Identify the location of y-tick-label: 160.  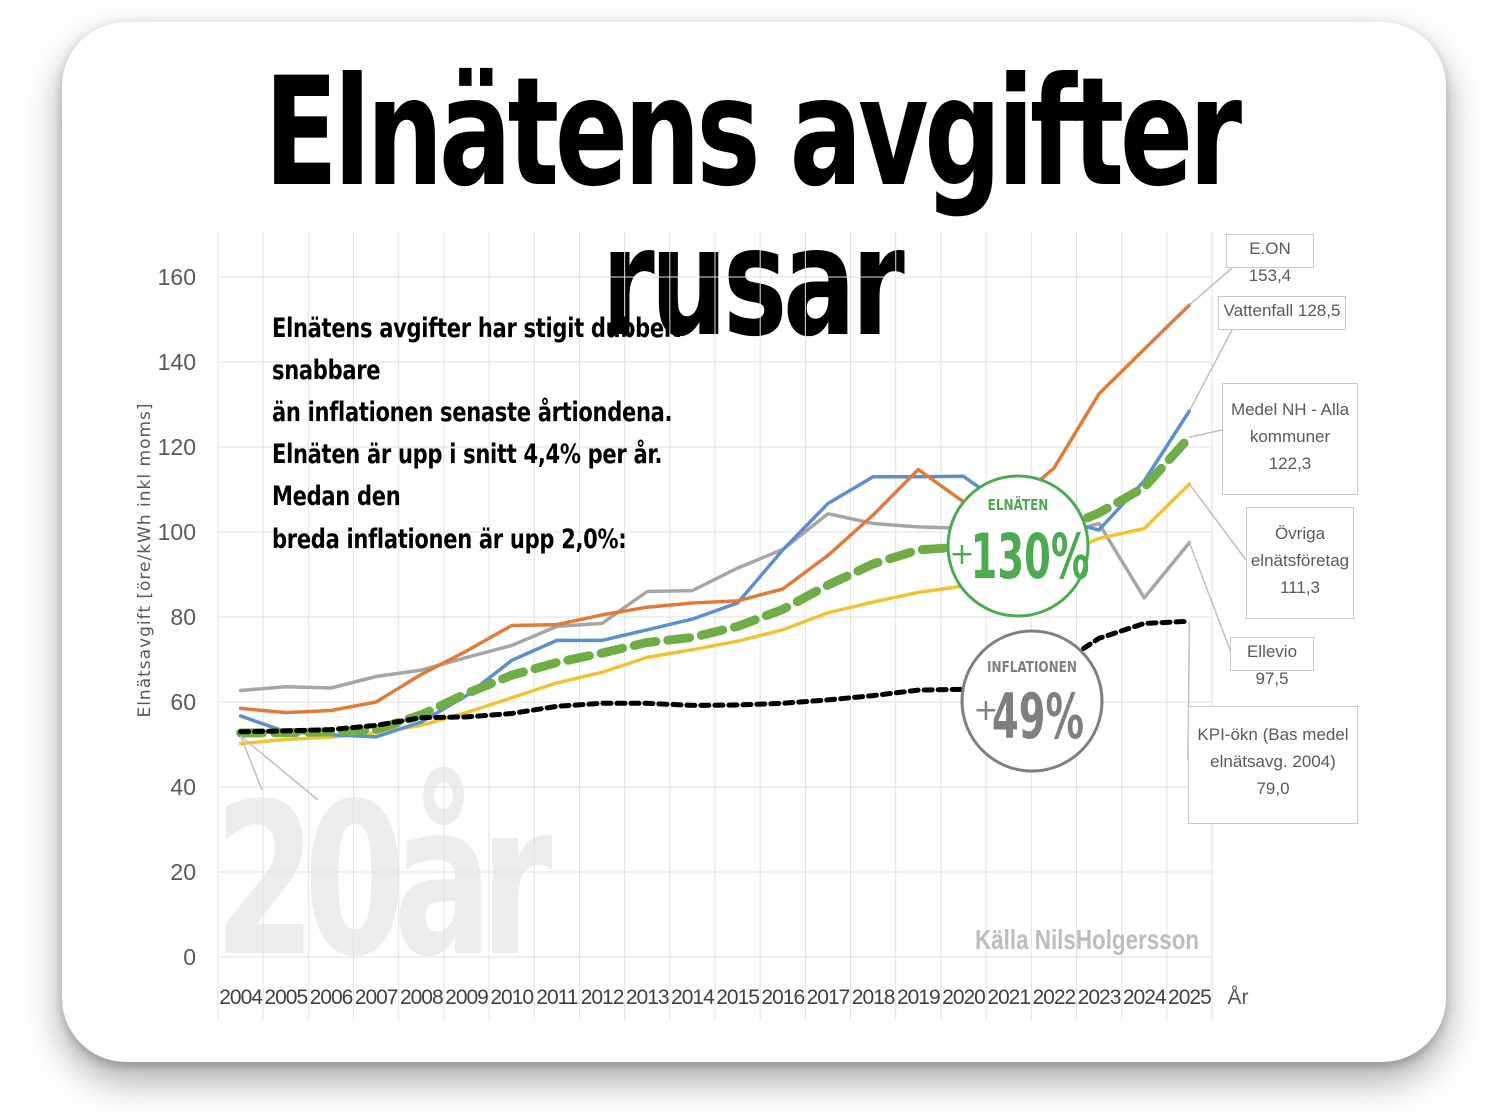
(177, 277).